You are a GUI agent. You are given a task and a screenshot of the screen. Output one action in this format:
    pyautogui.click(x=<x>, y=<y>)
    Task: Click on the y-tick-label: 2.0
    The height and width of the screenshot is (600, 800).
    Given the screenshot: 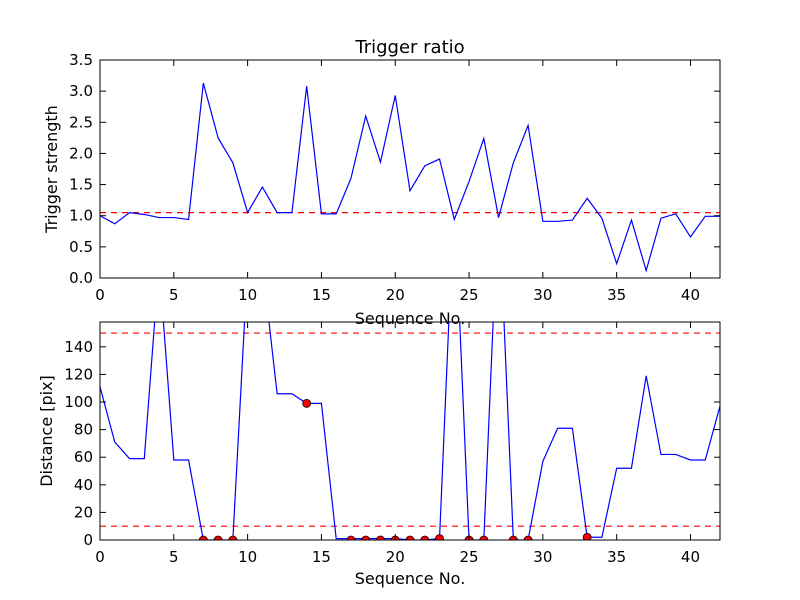 What is the action you would take?
    pyautogui.click(x=81, y=153)
    